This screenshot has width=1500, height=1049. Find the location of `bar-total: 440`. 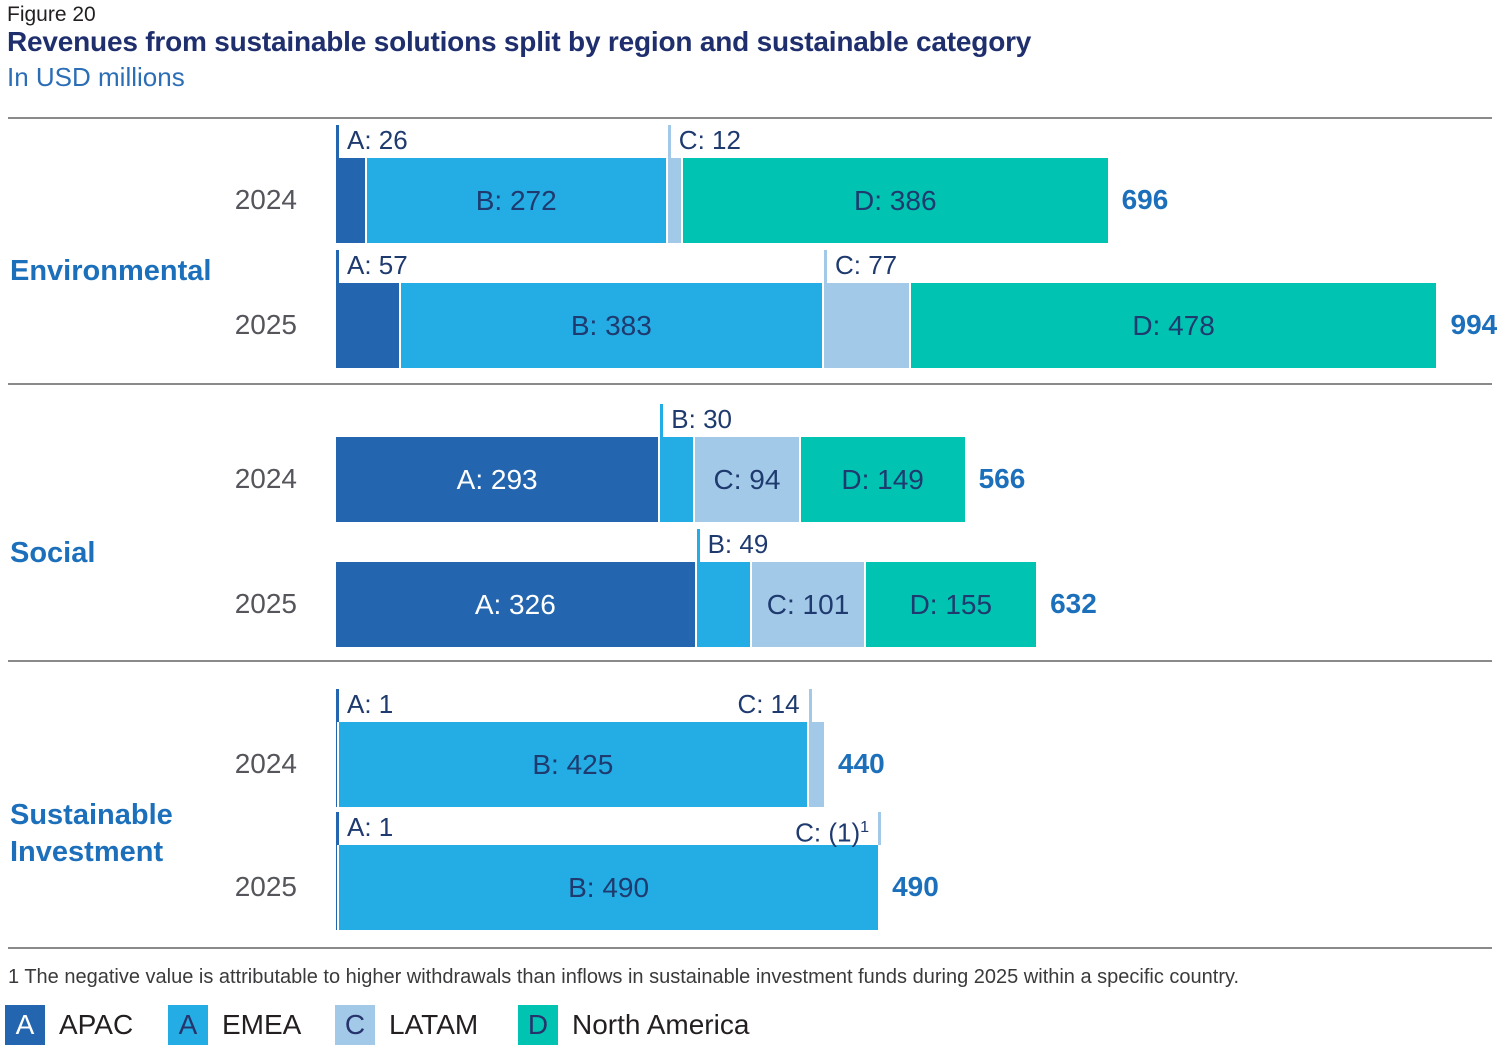

bar-total: 440 is located at coordinates (861, 763).